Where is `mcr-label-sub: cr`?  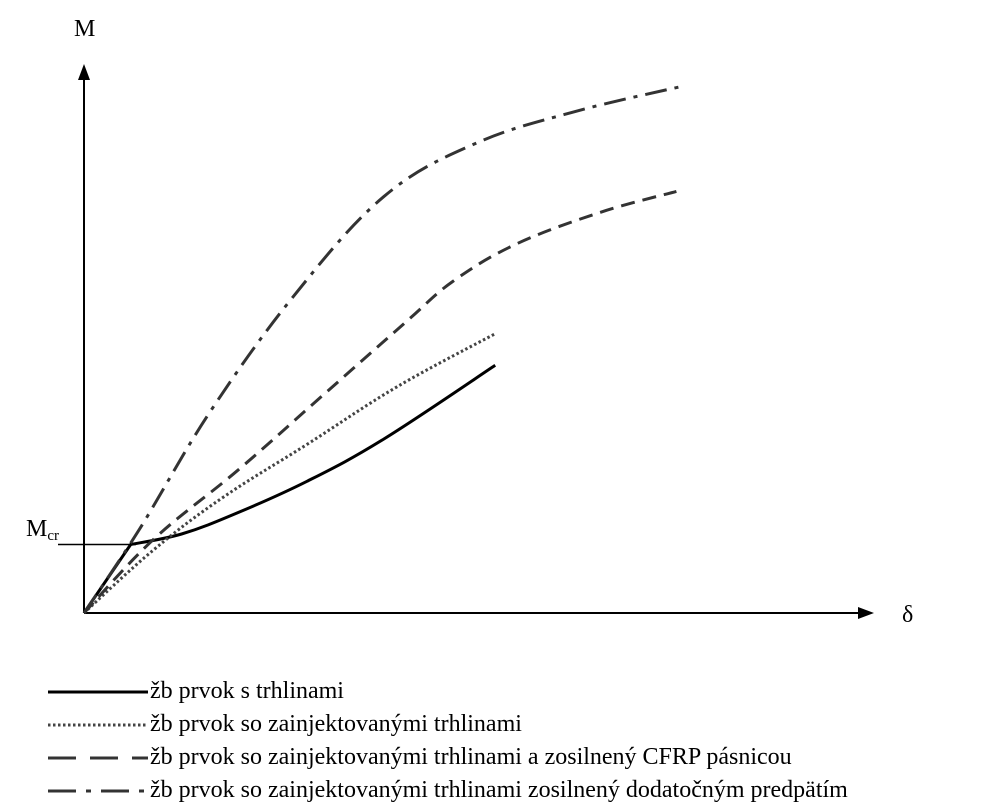 mcr-label-sub: cr is located at coordinates (53, 536).